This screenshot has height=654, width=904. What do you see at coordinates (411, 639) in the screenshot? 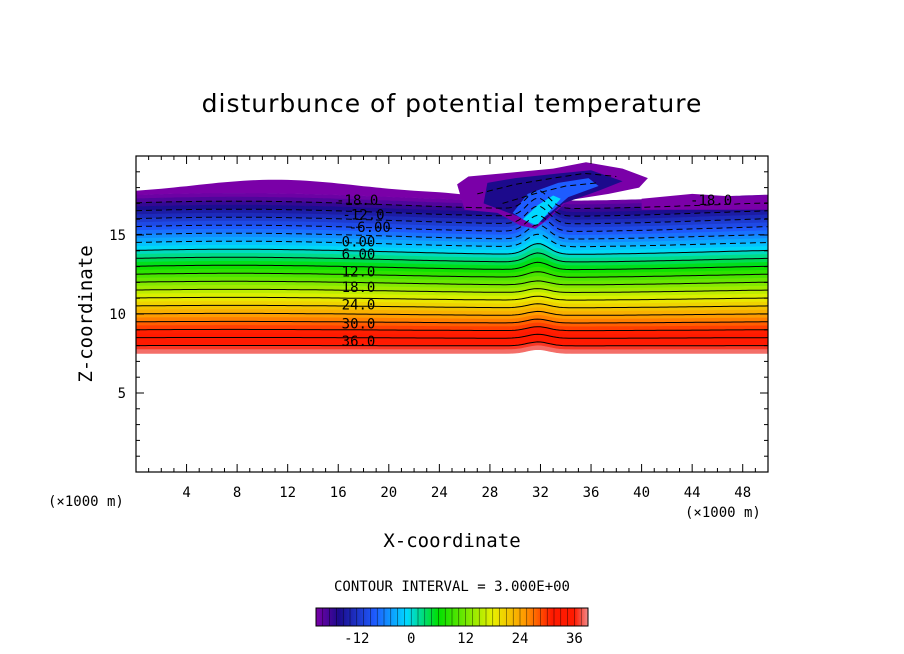
I see `colorbar-tick-label: 0` at bounding box center [411, 639].